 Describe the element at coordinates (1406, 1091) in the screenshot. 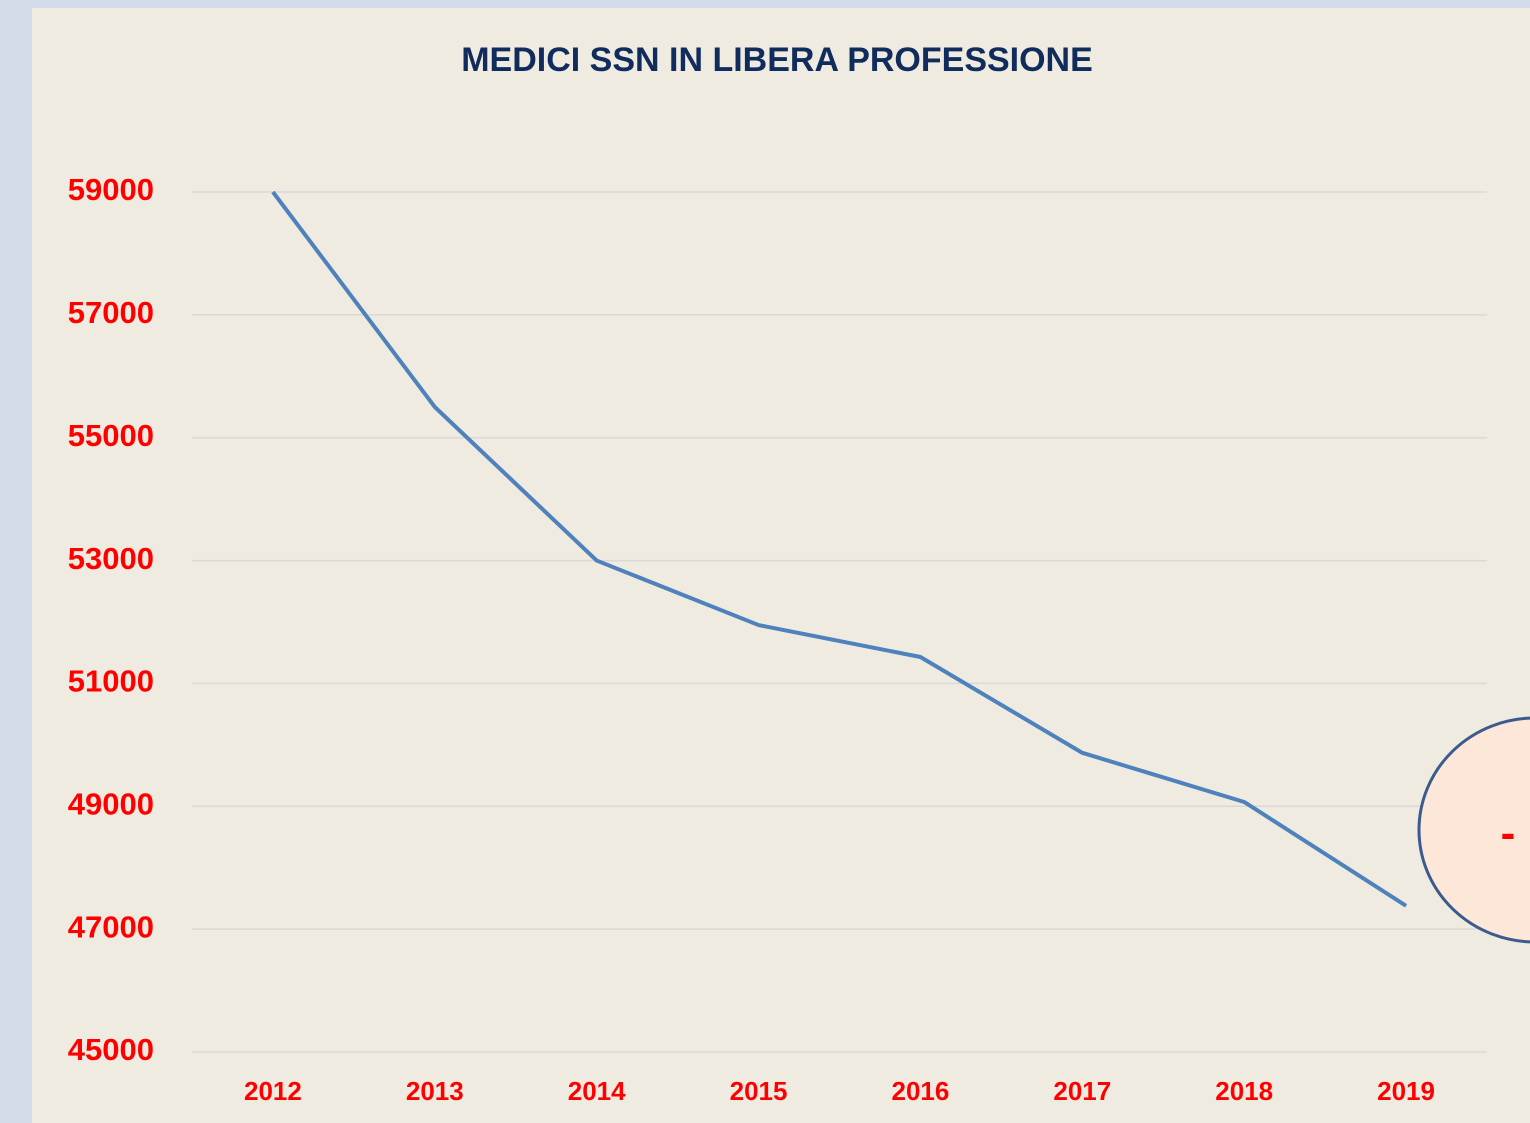

I see `x-tick-label: 2019` at that location.